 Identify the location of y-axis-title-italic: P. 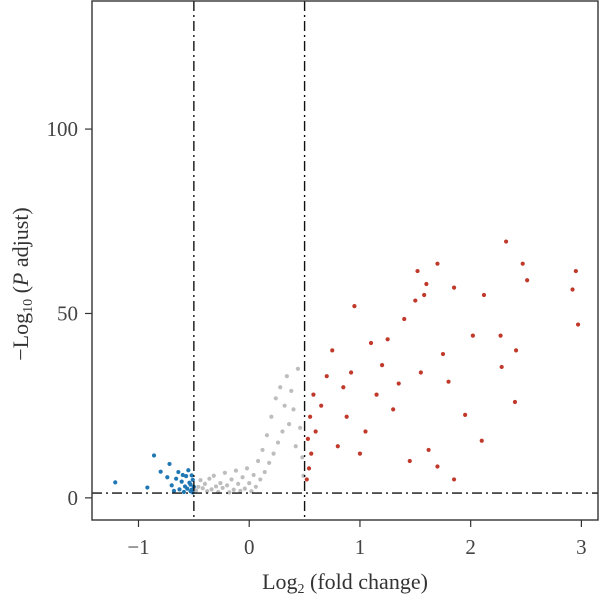
(20, 280).